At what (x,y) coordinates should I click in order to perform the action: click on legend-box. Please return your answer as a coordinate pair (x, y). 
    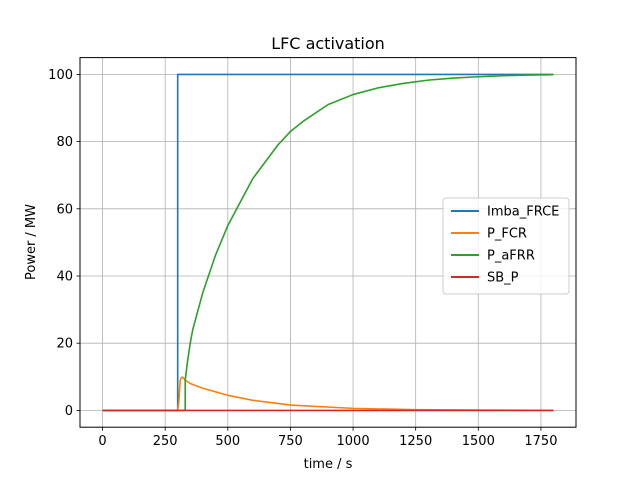
    Looking at the image, I should click on (506, 246).